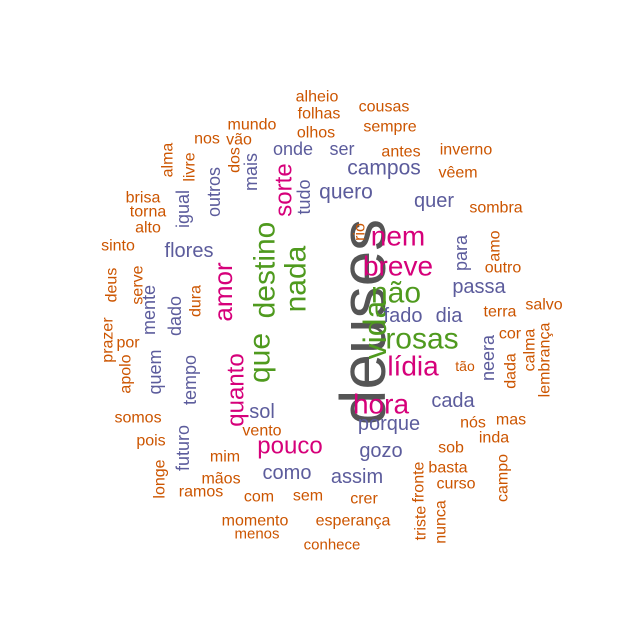  What do you see at coordinates (262, 412) in the screenshot?
I see `word-sol: sol` at bounding box center [262, 412].